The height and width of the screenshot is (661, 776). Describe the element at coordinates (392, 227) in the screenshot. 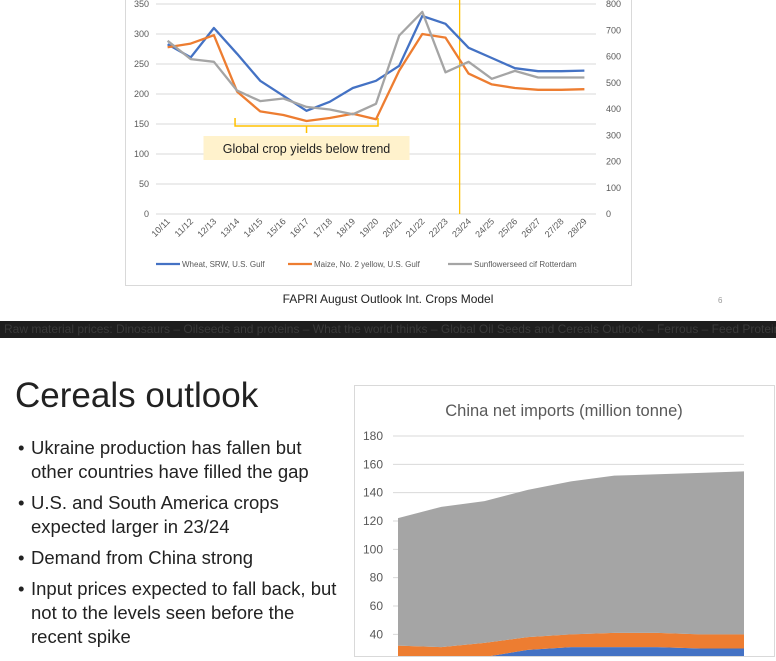

I see `x-tick-label: 20/21` at that location.